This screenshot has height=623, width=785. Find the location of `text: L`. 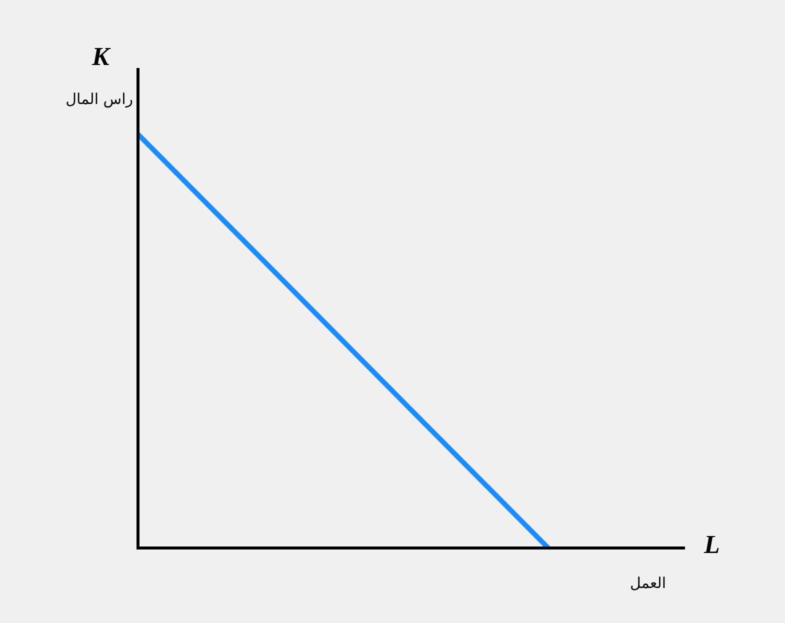

text: L is located at coordinates (712, 545).